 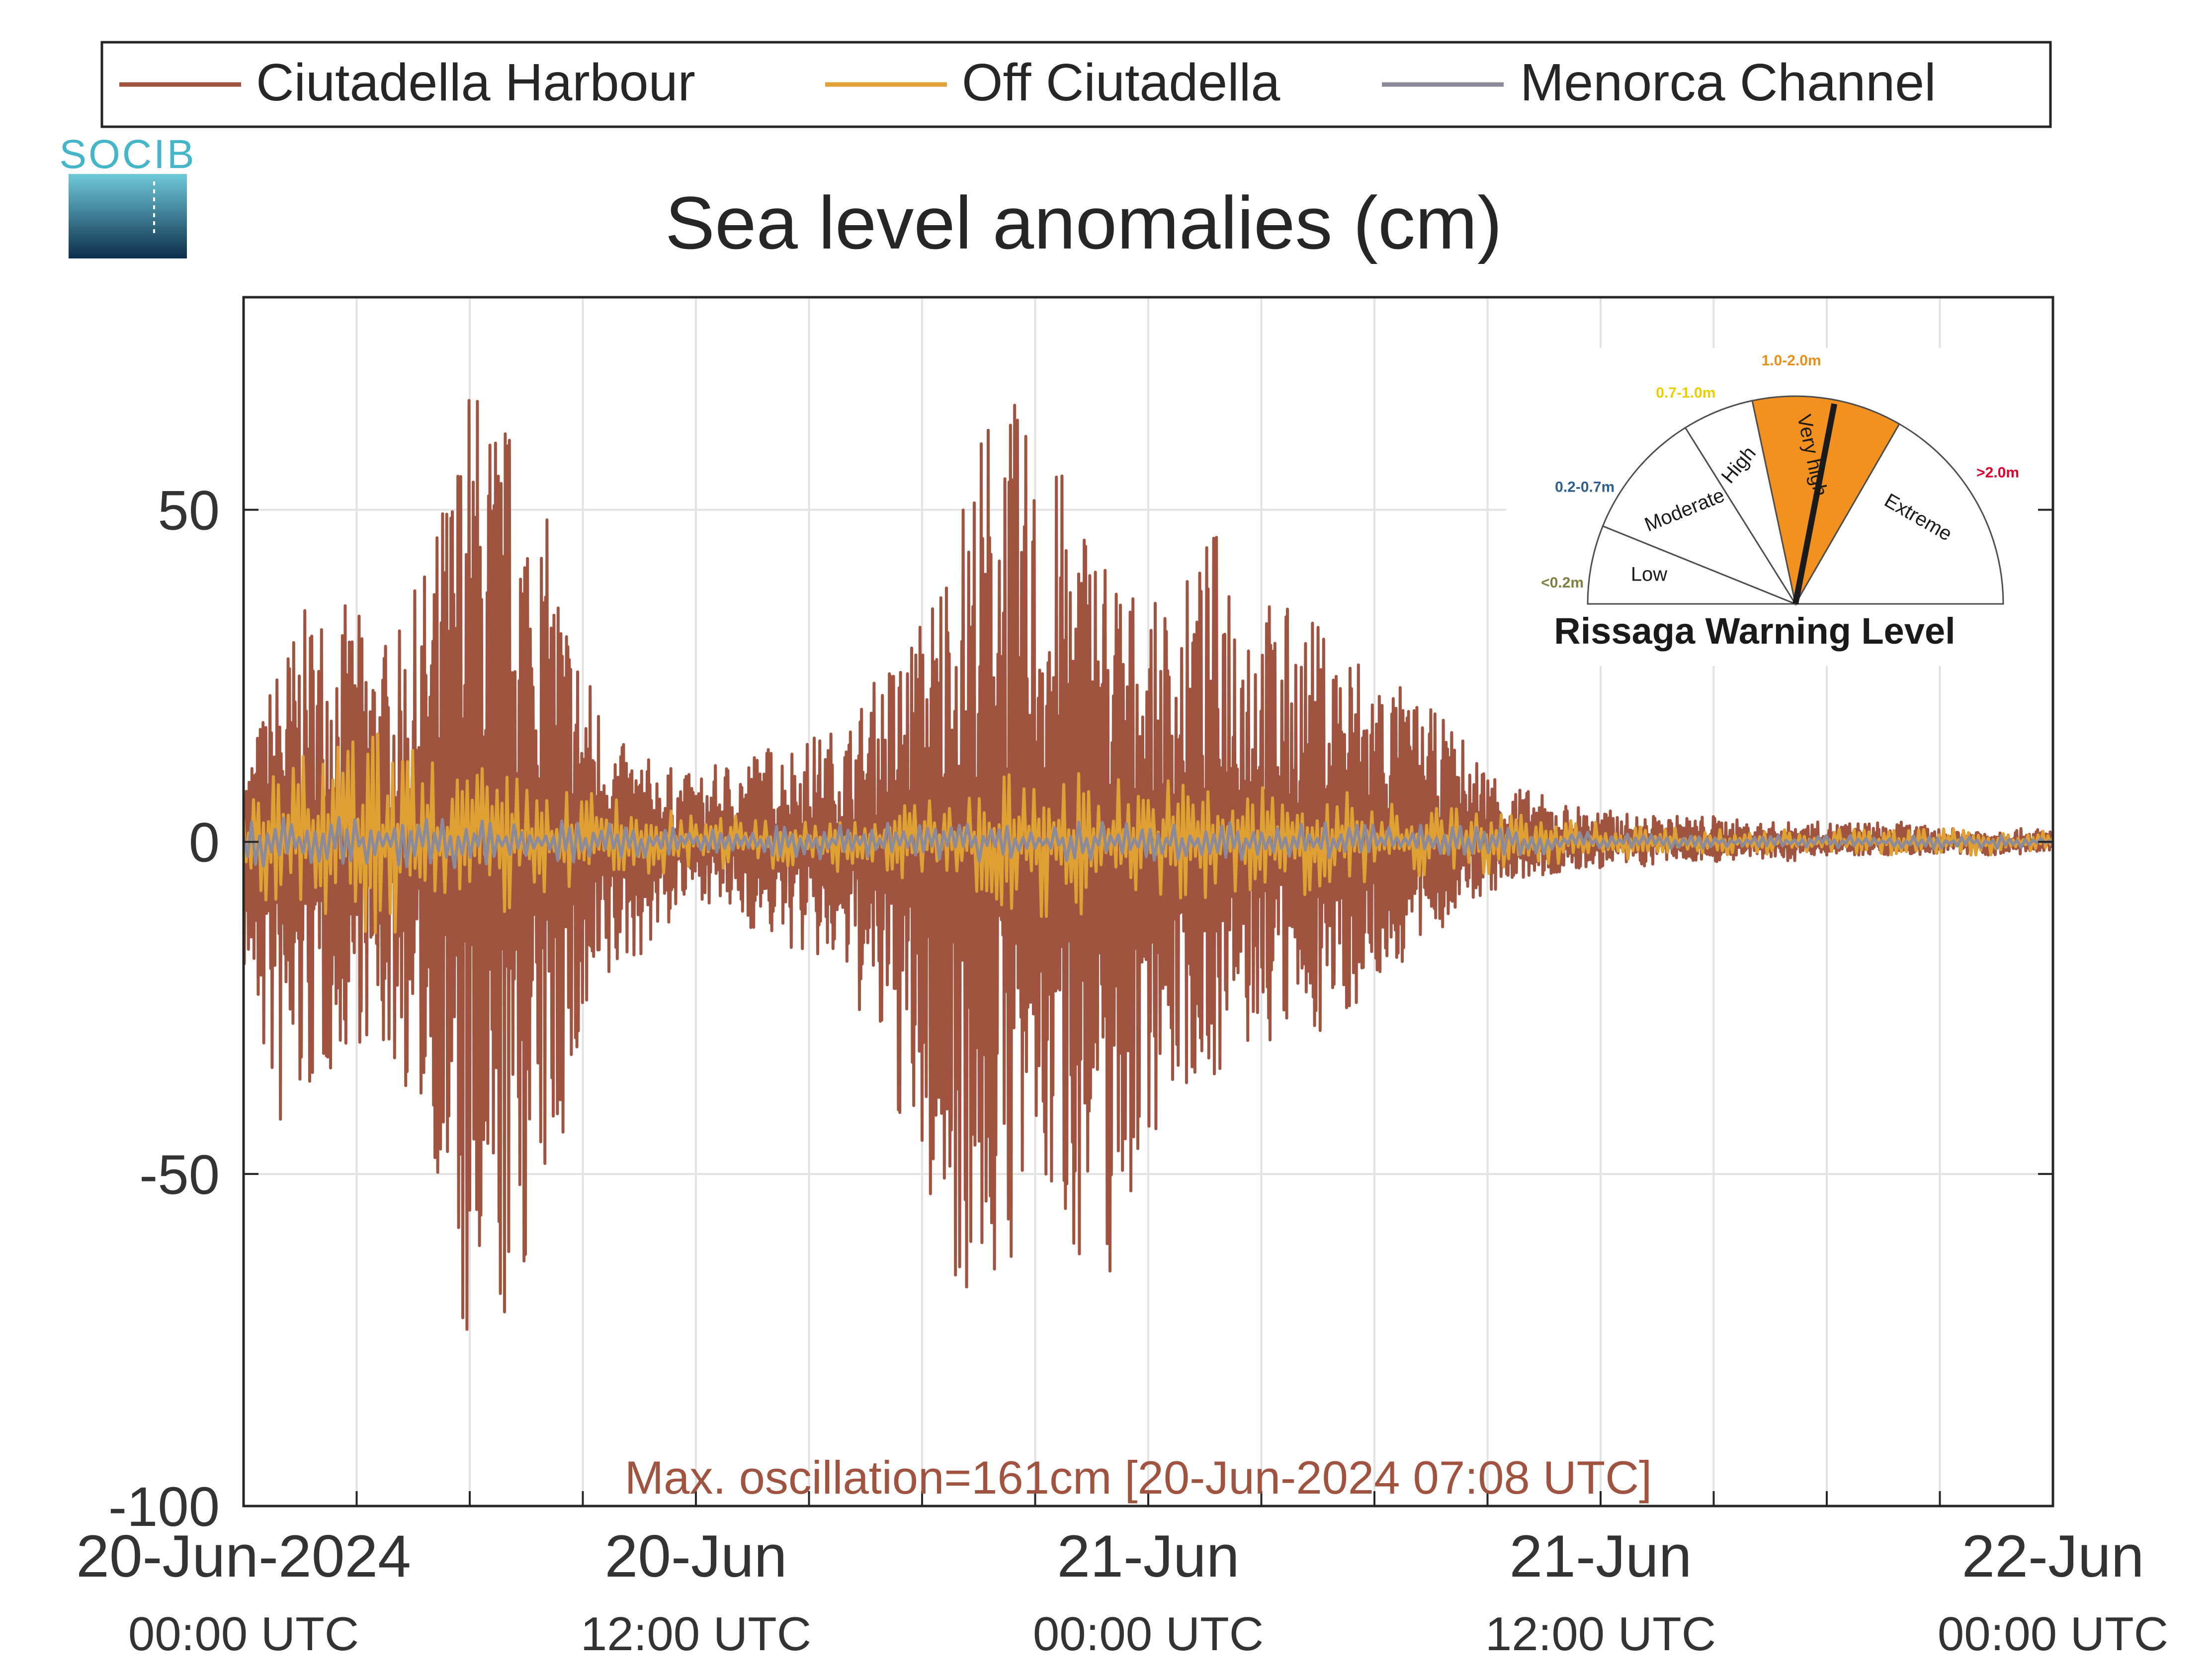 What do you see at coordinates (1997, 473) in the screenshot?
I see `gauge-range-label: >2.0m` at bounding box center [1997, 473].